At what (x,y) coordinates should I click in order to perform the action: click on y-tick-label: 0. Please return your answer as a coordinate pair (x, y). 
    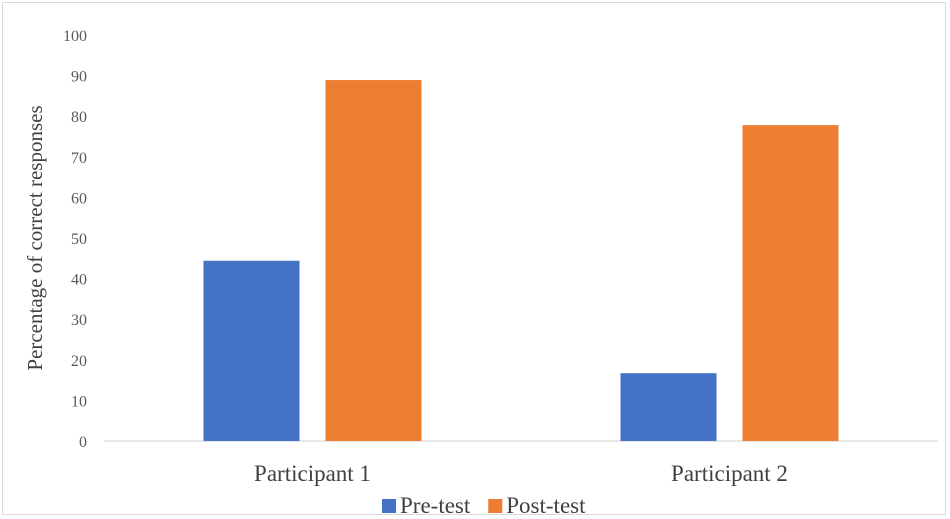
    Looking at the image, I should click on (83, 442).